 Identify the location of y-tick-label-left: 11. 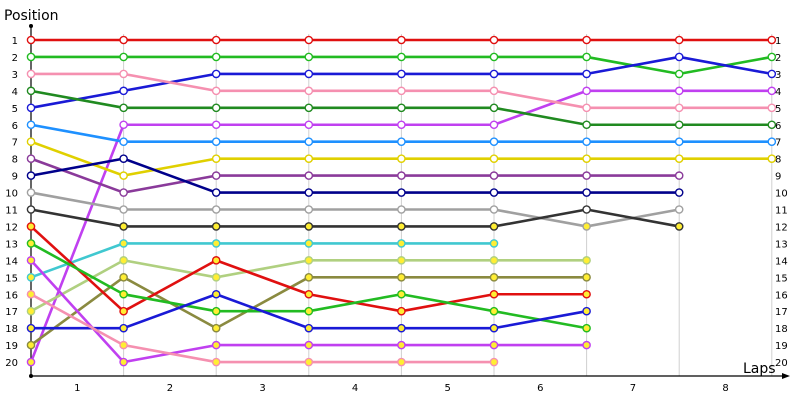
(11, 211).